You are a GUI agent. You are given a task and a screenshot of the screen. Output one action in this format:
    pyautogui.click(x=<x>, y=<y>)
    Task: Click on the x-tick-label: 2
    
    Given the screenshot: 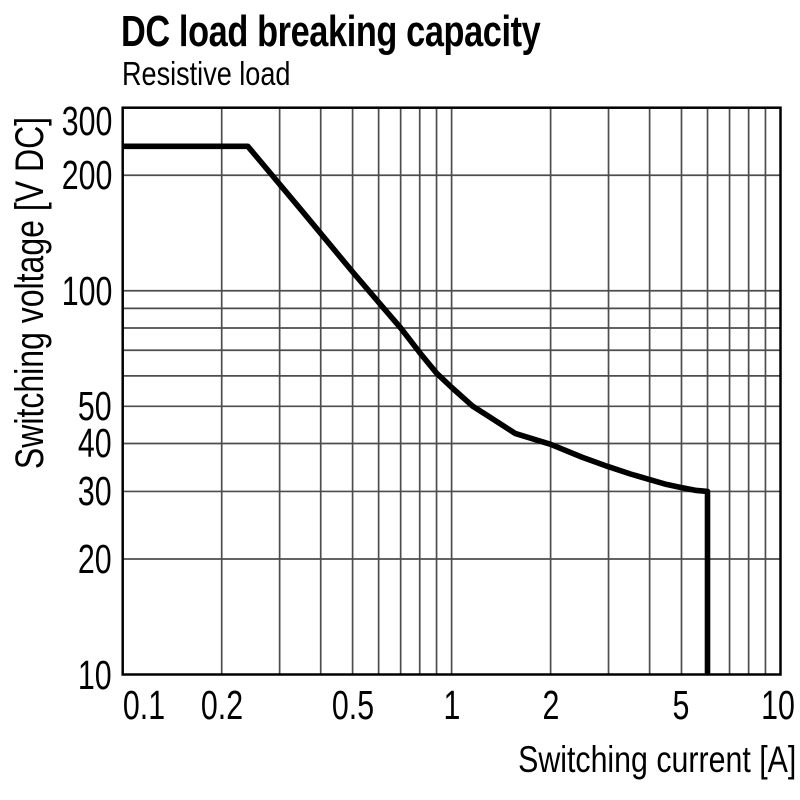 What is the action you would take?
    pyautogui.click(x=551, y=705)
    